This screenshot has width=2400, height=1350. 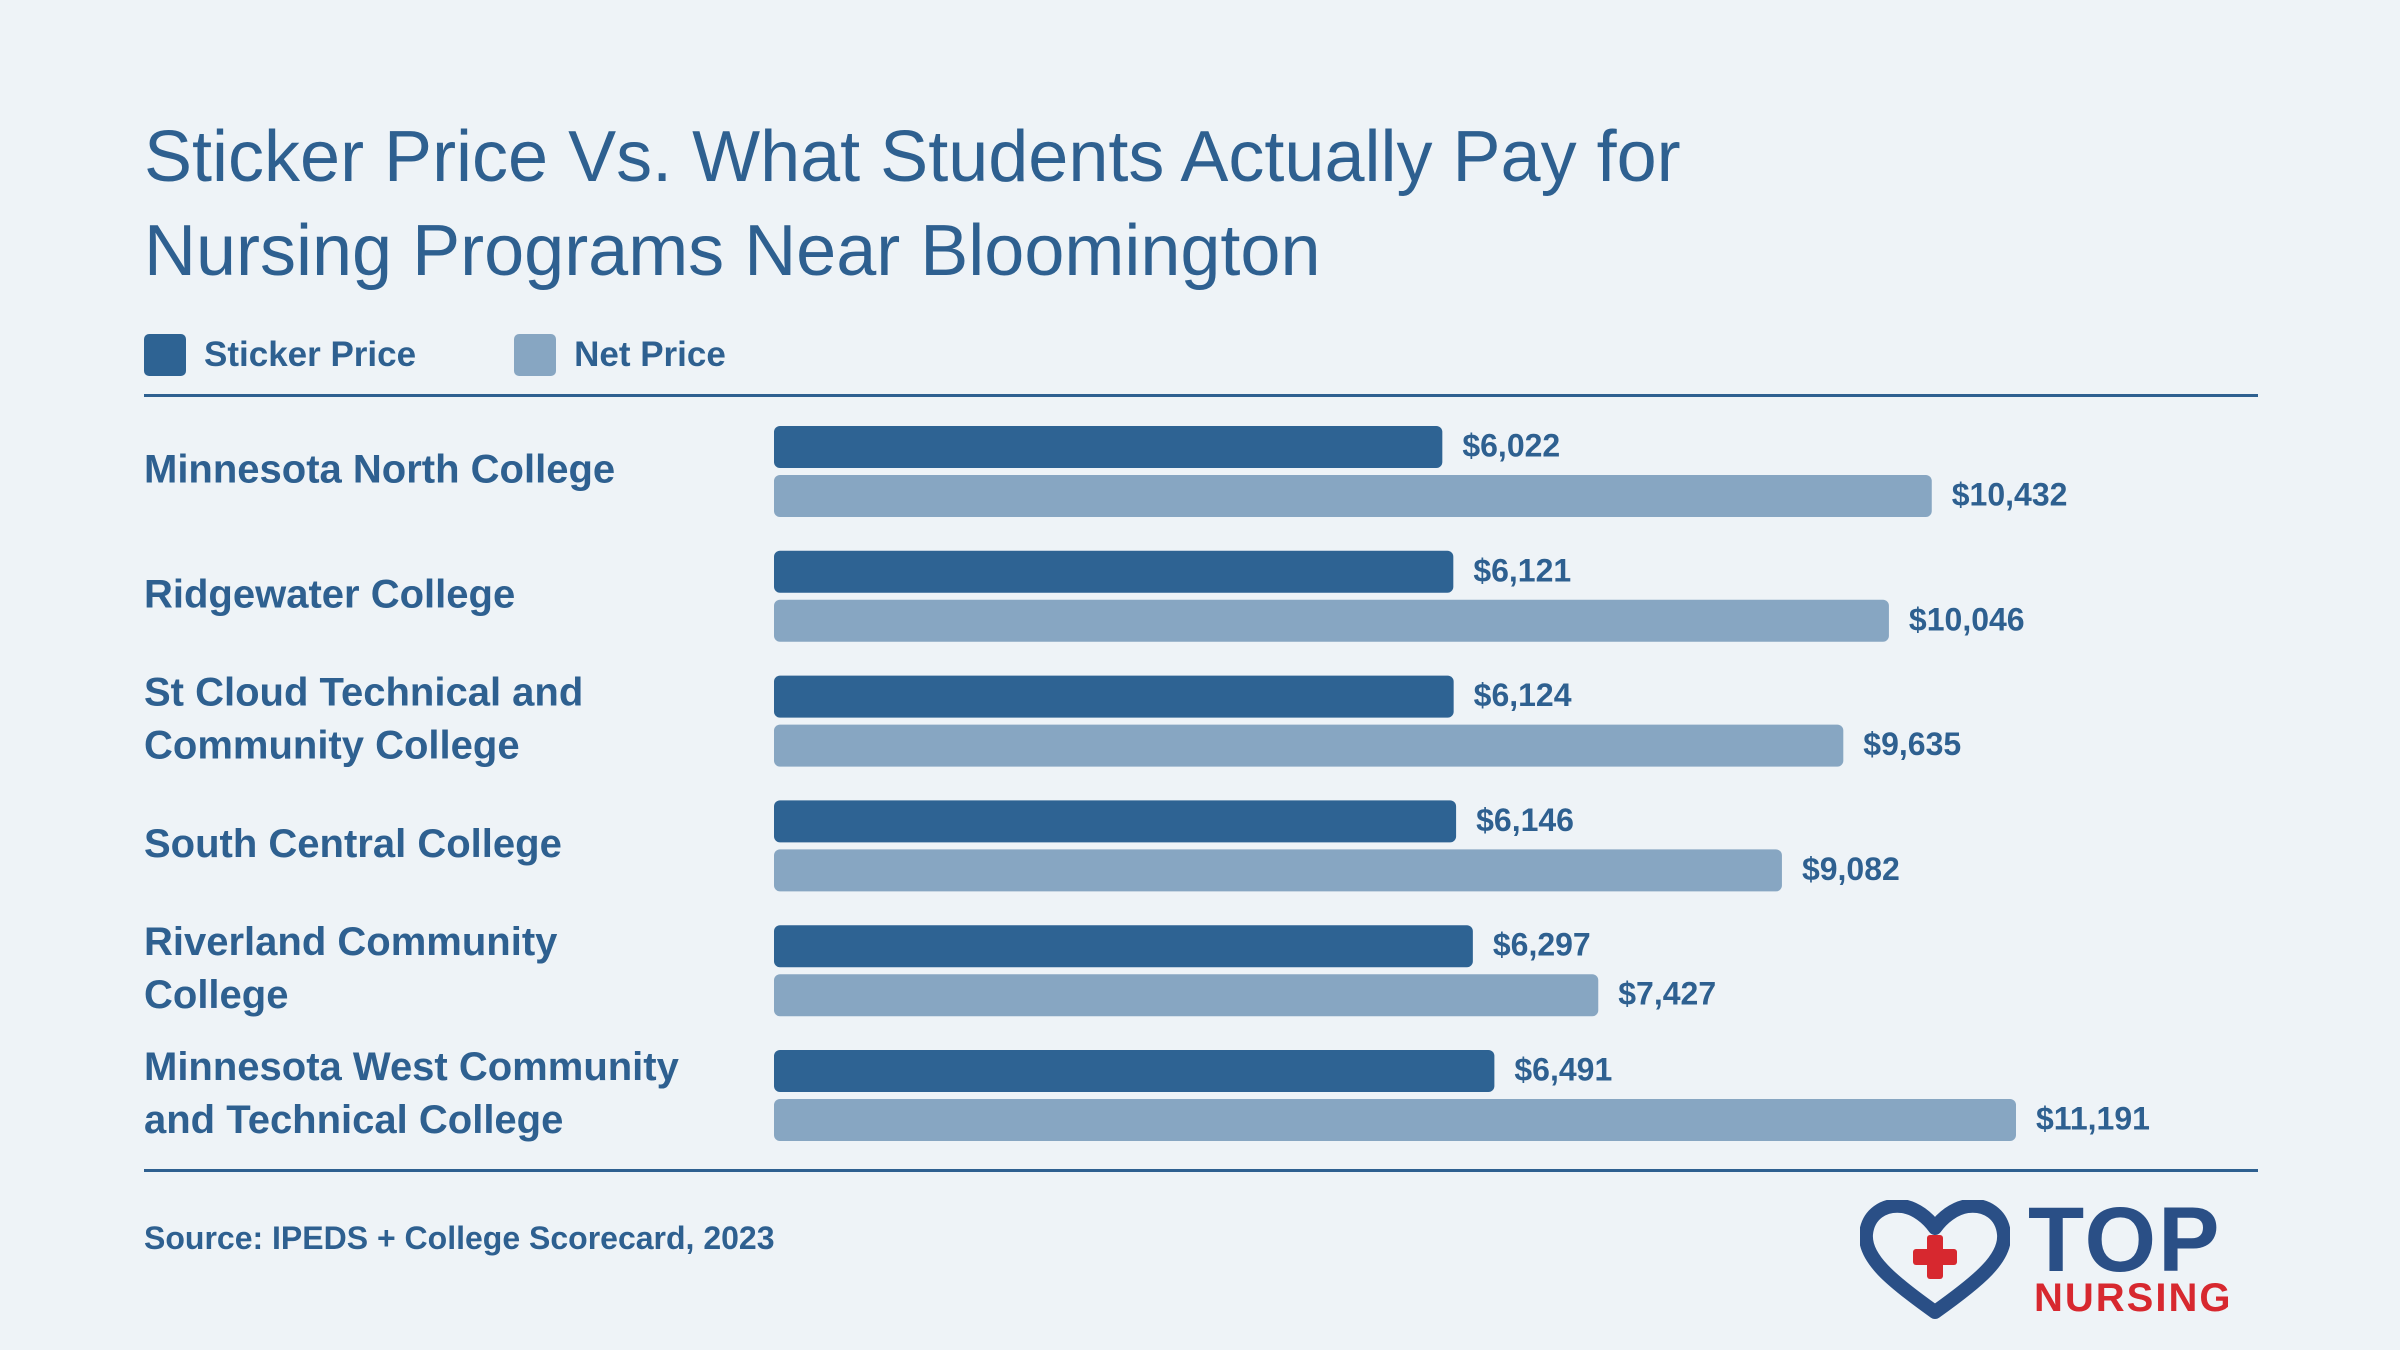 I want to click on category-label: Minnesota North College, so click(x=379, y=469).